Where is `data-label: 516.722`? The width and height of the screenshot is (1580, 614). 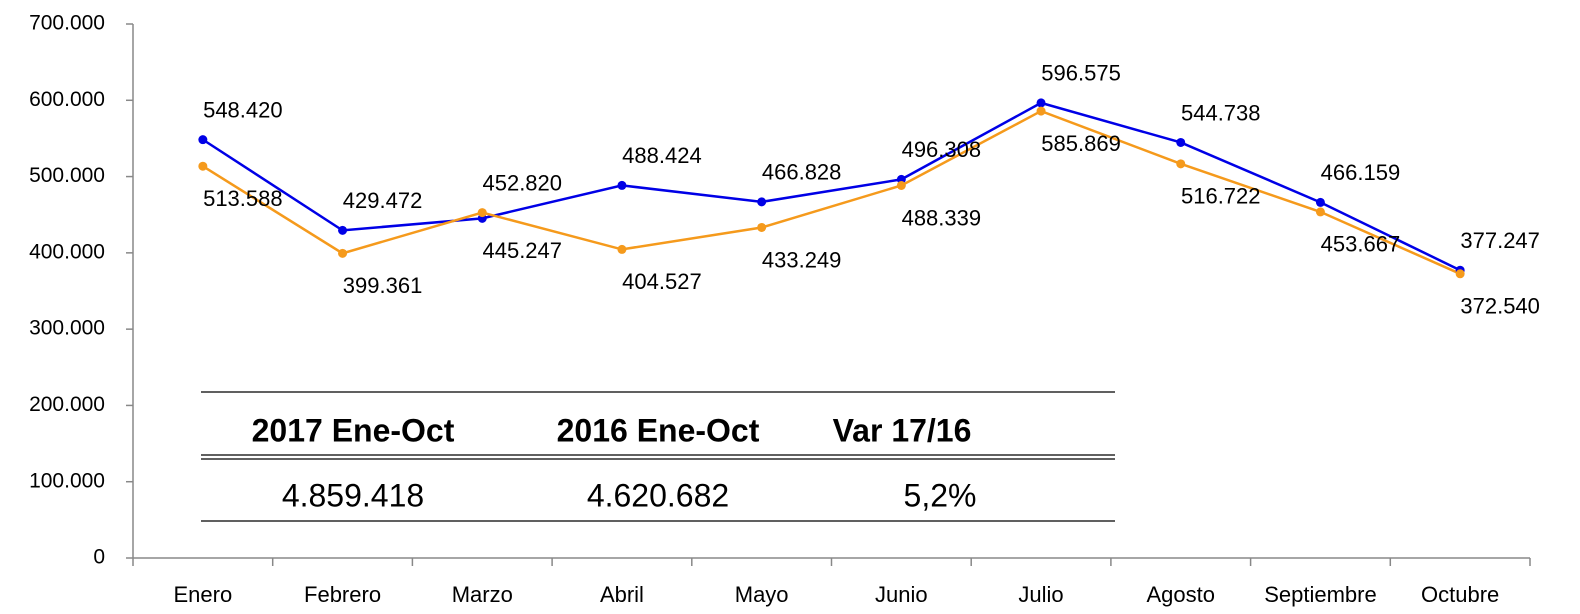
data-label: 516.722 is located at coordinates (1221, 196).